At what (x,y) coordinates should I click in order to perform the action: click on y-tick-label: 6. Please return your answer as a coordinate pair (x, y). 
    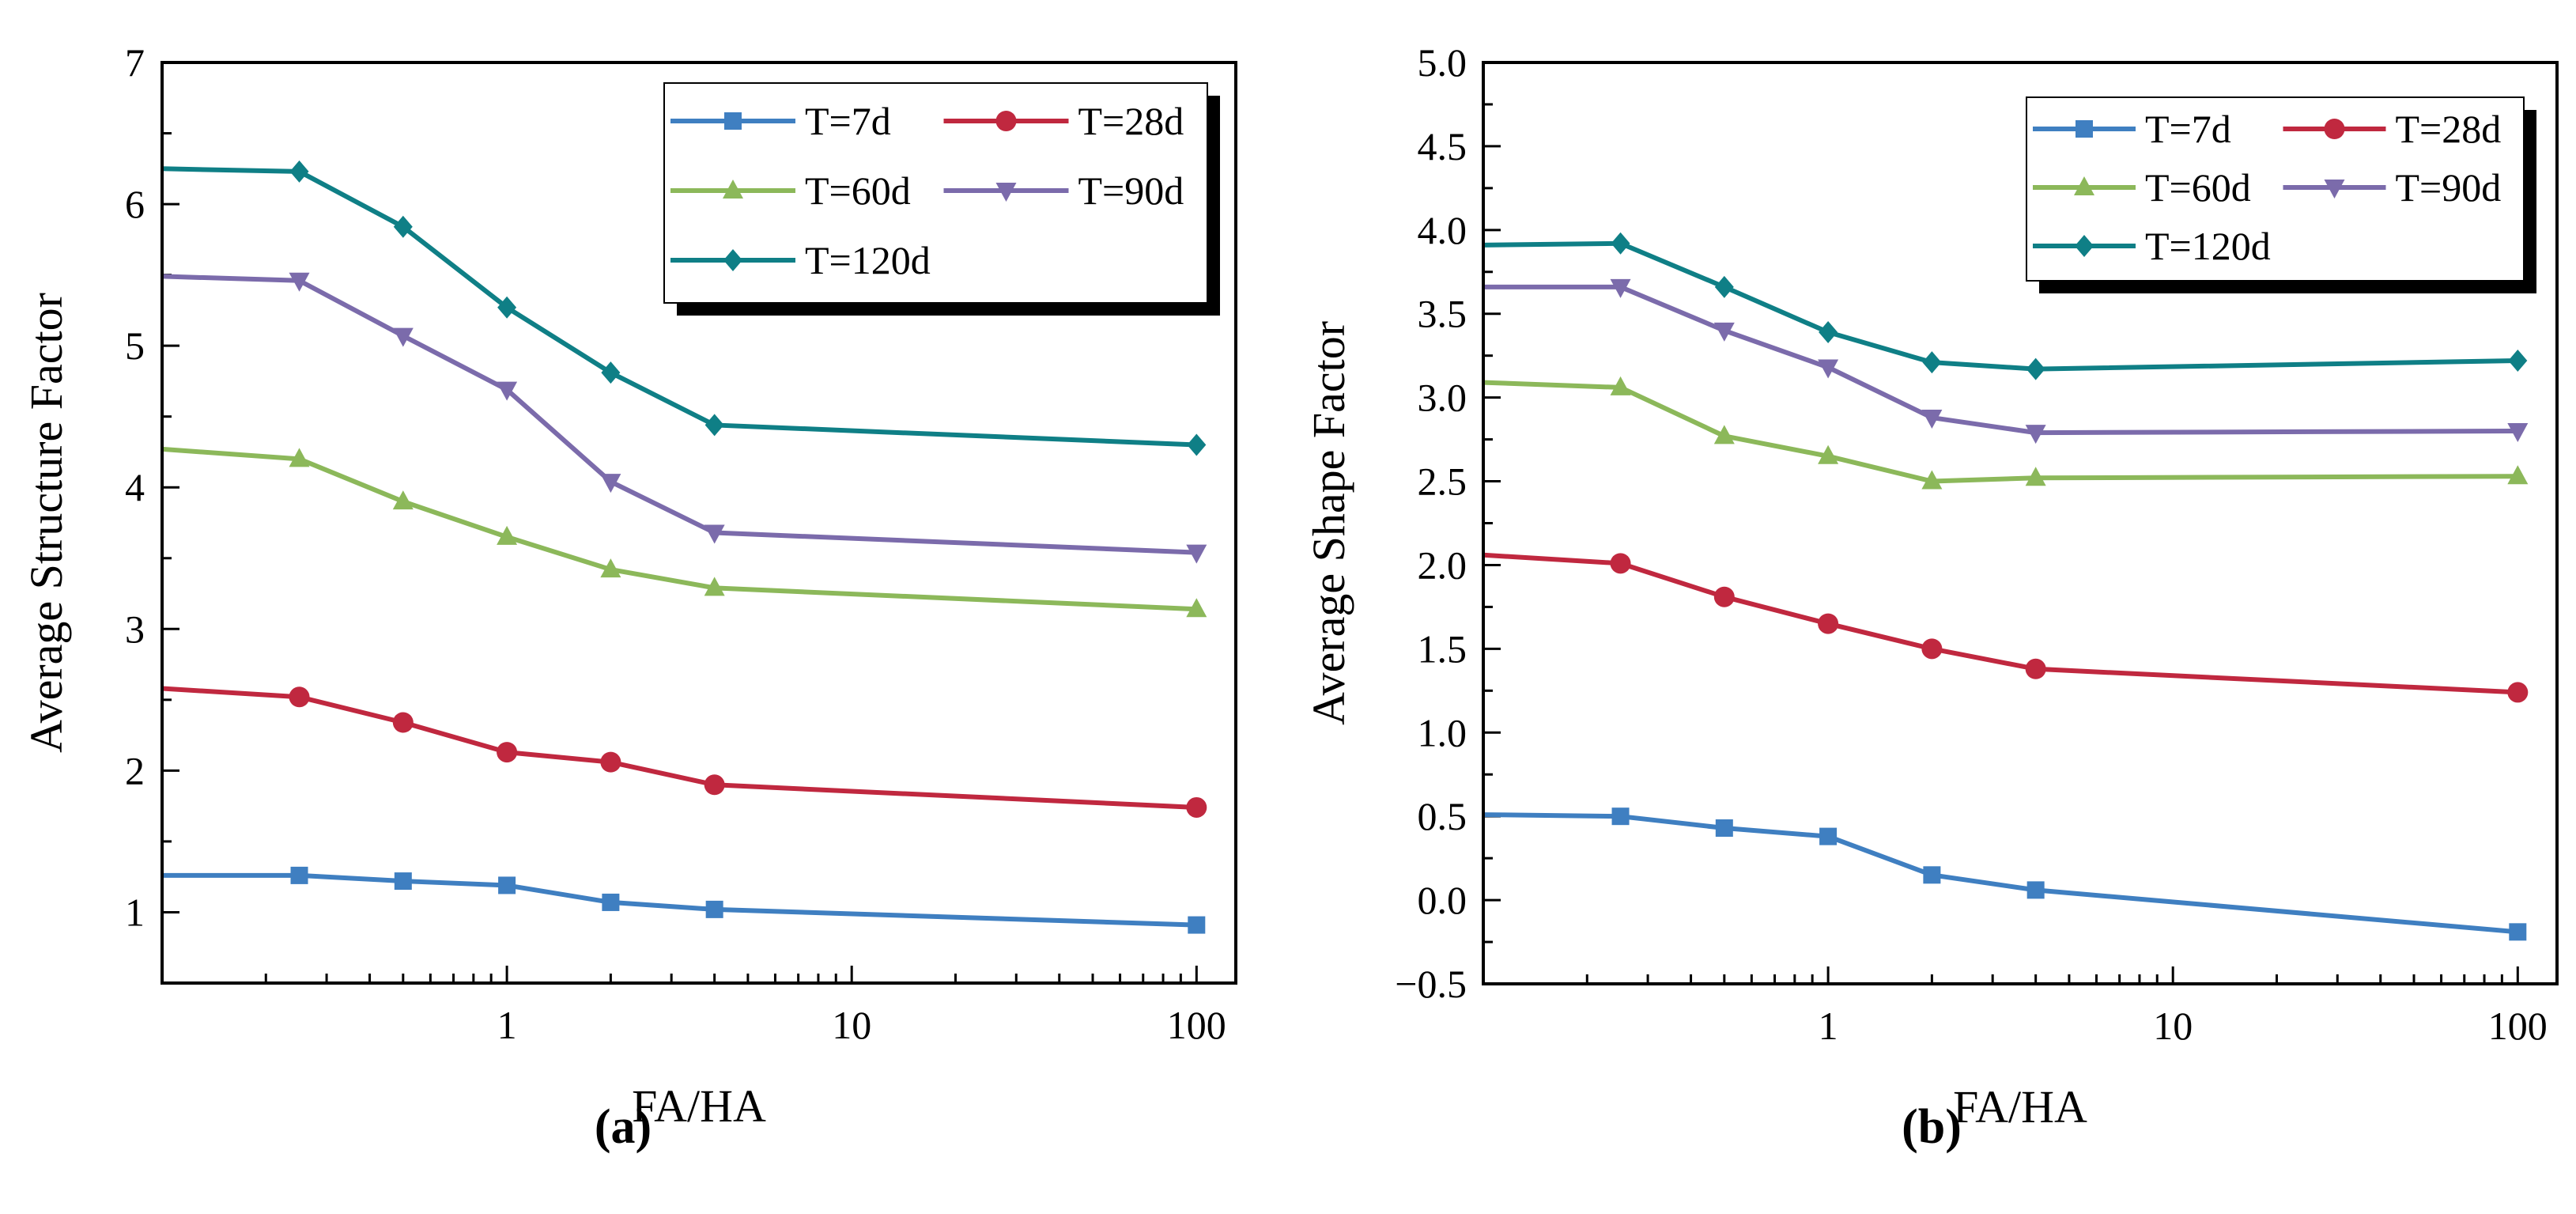
    Looking at the image, I should click on (135, 204).